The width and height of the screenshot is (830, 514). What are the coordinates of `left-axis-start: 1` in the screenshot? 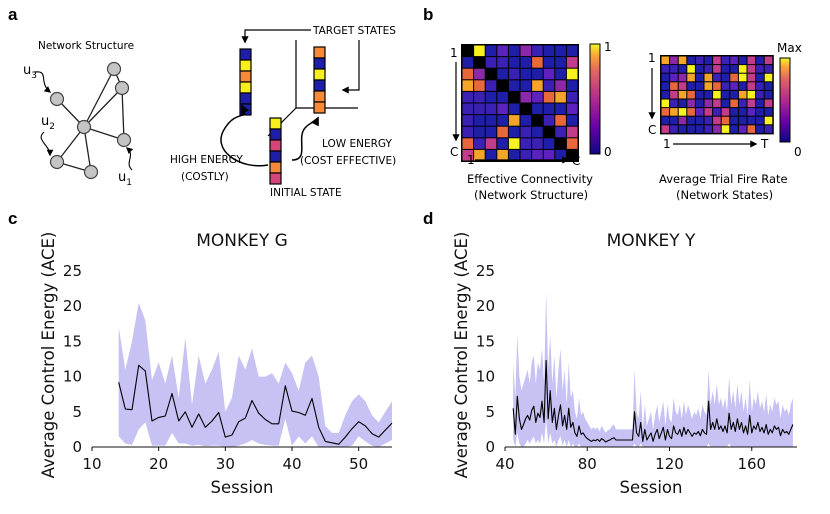 It's located at (454, 53).